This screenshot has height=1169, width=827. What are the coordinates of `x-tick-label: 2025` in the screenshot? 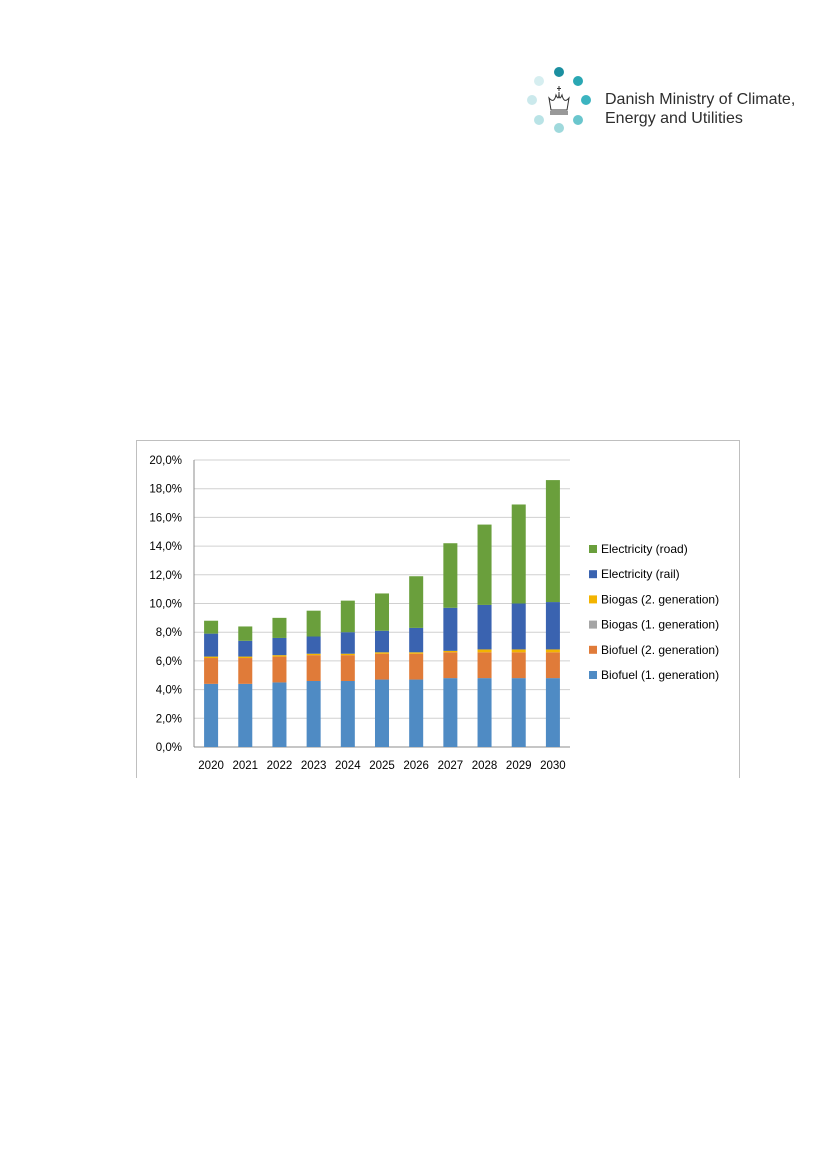 It's located at (382, 766).